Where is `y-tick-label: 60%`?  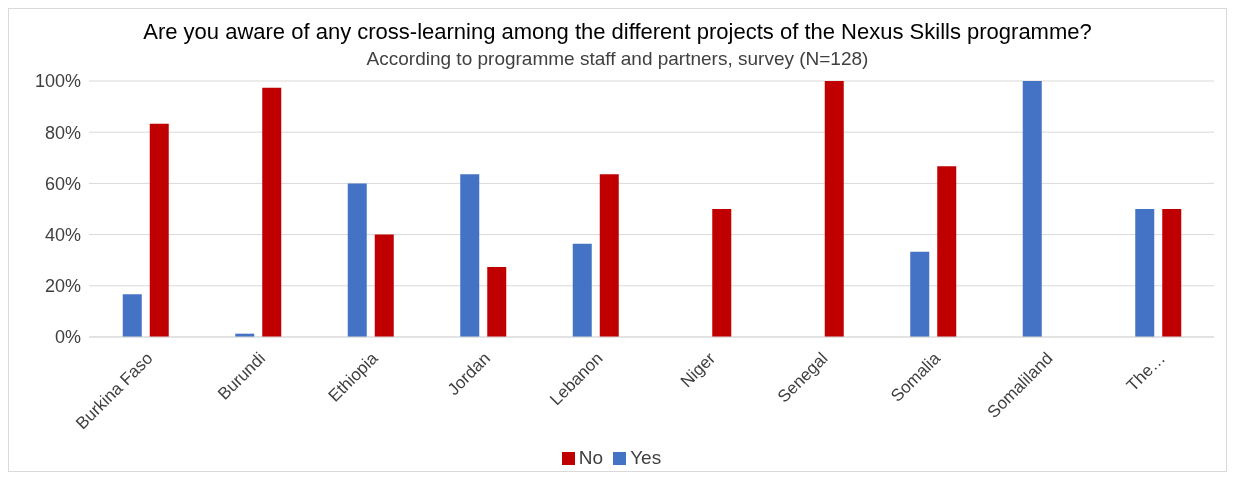 y-tick-label: 60% is located at coordinates (62, 183).